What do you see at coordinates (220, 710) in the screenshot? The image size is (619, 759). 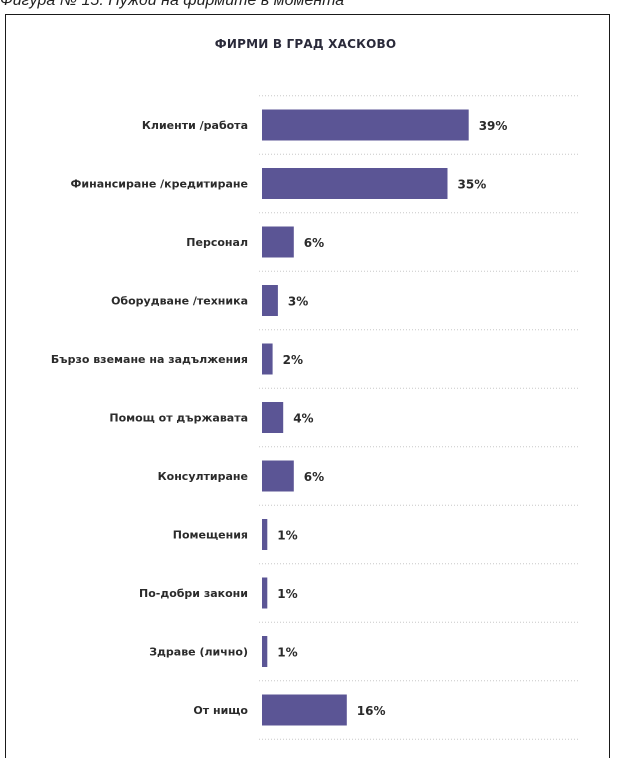 I see `category-label: От нищо` at bounding box center [220, 710].